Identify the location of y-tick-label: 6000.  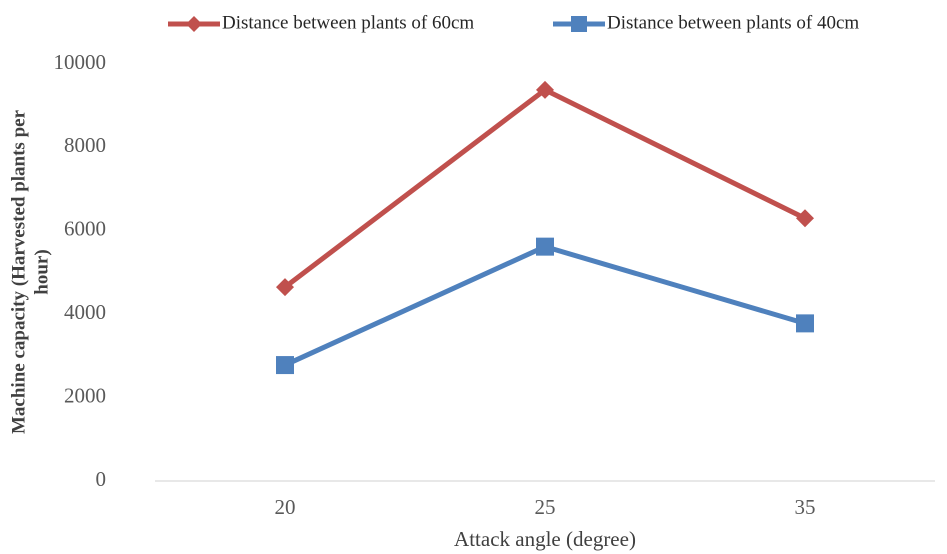
(85, 229).